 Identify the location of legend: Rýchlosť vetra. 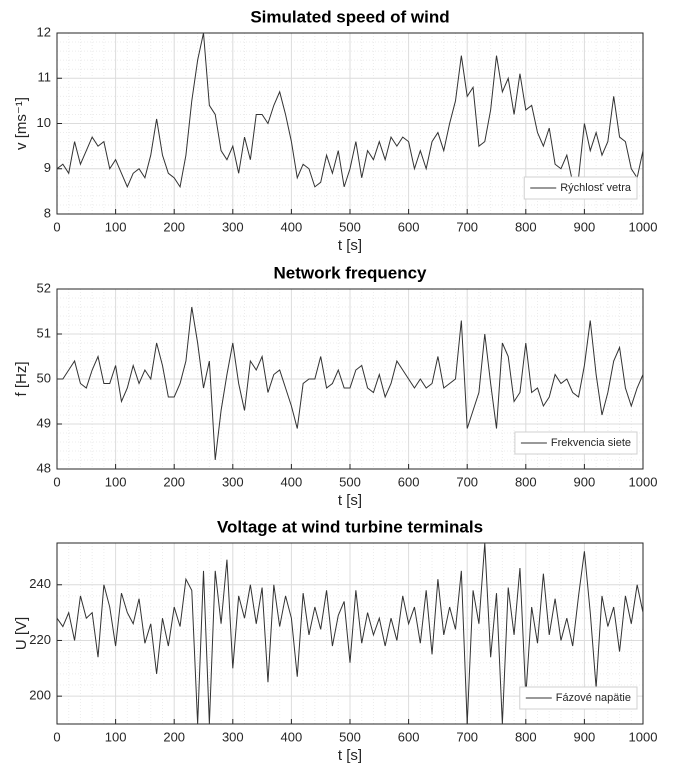
(580, 188).